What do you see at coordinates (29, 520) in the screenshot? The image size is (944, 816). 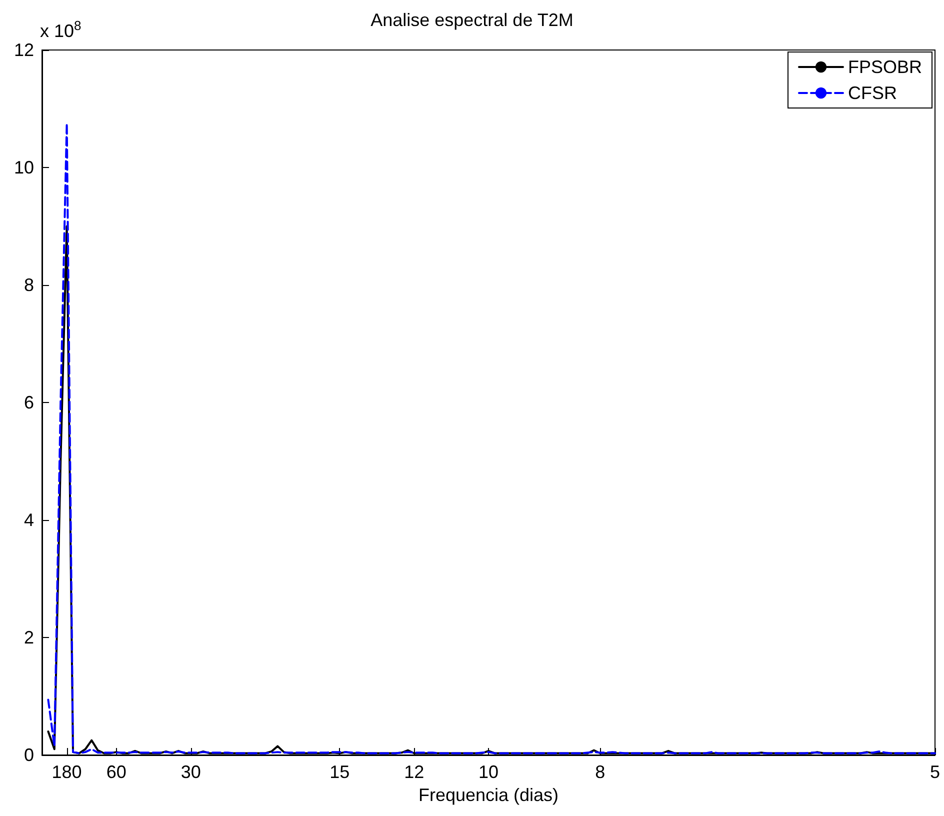 I see `y-tick-label: 4` at bounding box center [29, 520].